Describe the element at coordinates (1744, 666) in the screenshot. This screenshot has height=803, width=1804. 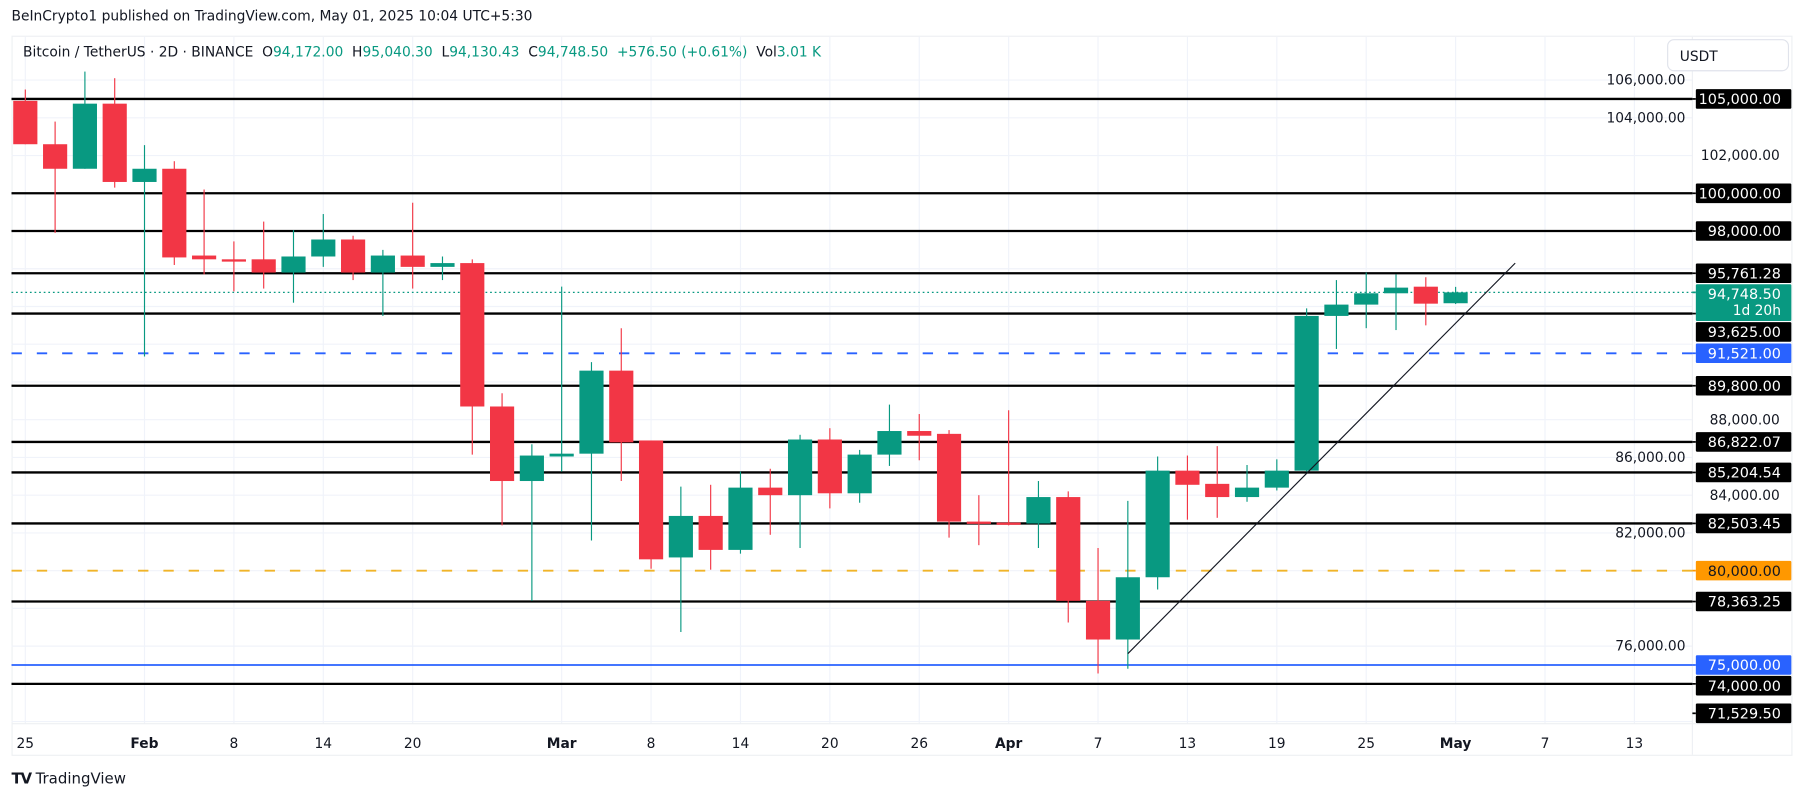
I see `label-text: 75,000.00` at that location.